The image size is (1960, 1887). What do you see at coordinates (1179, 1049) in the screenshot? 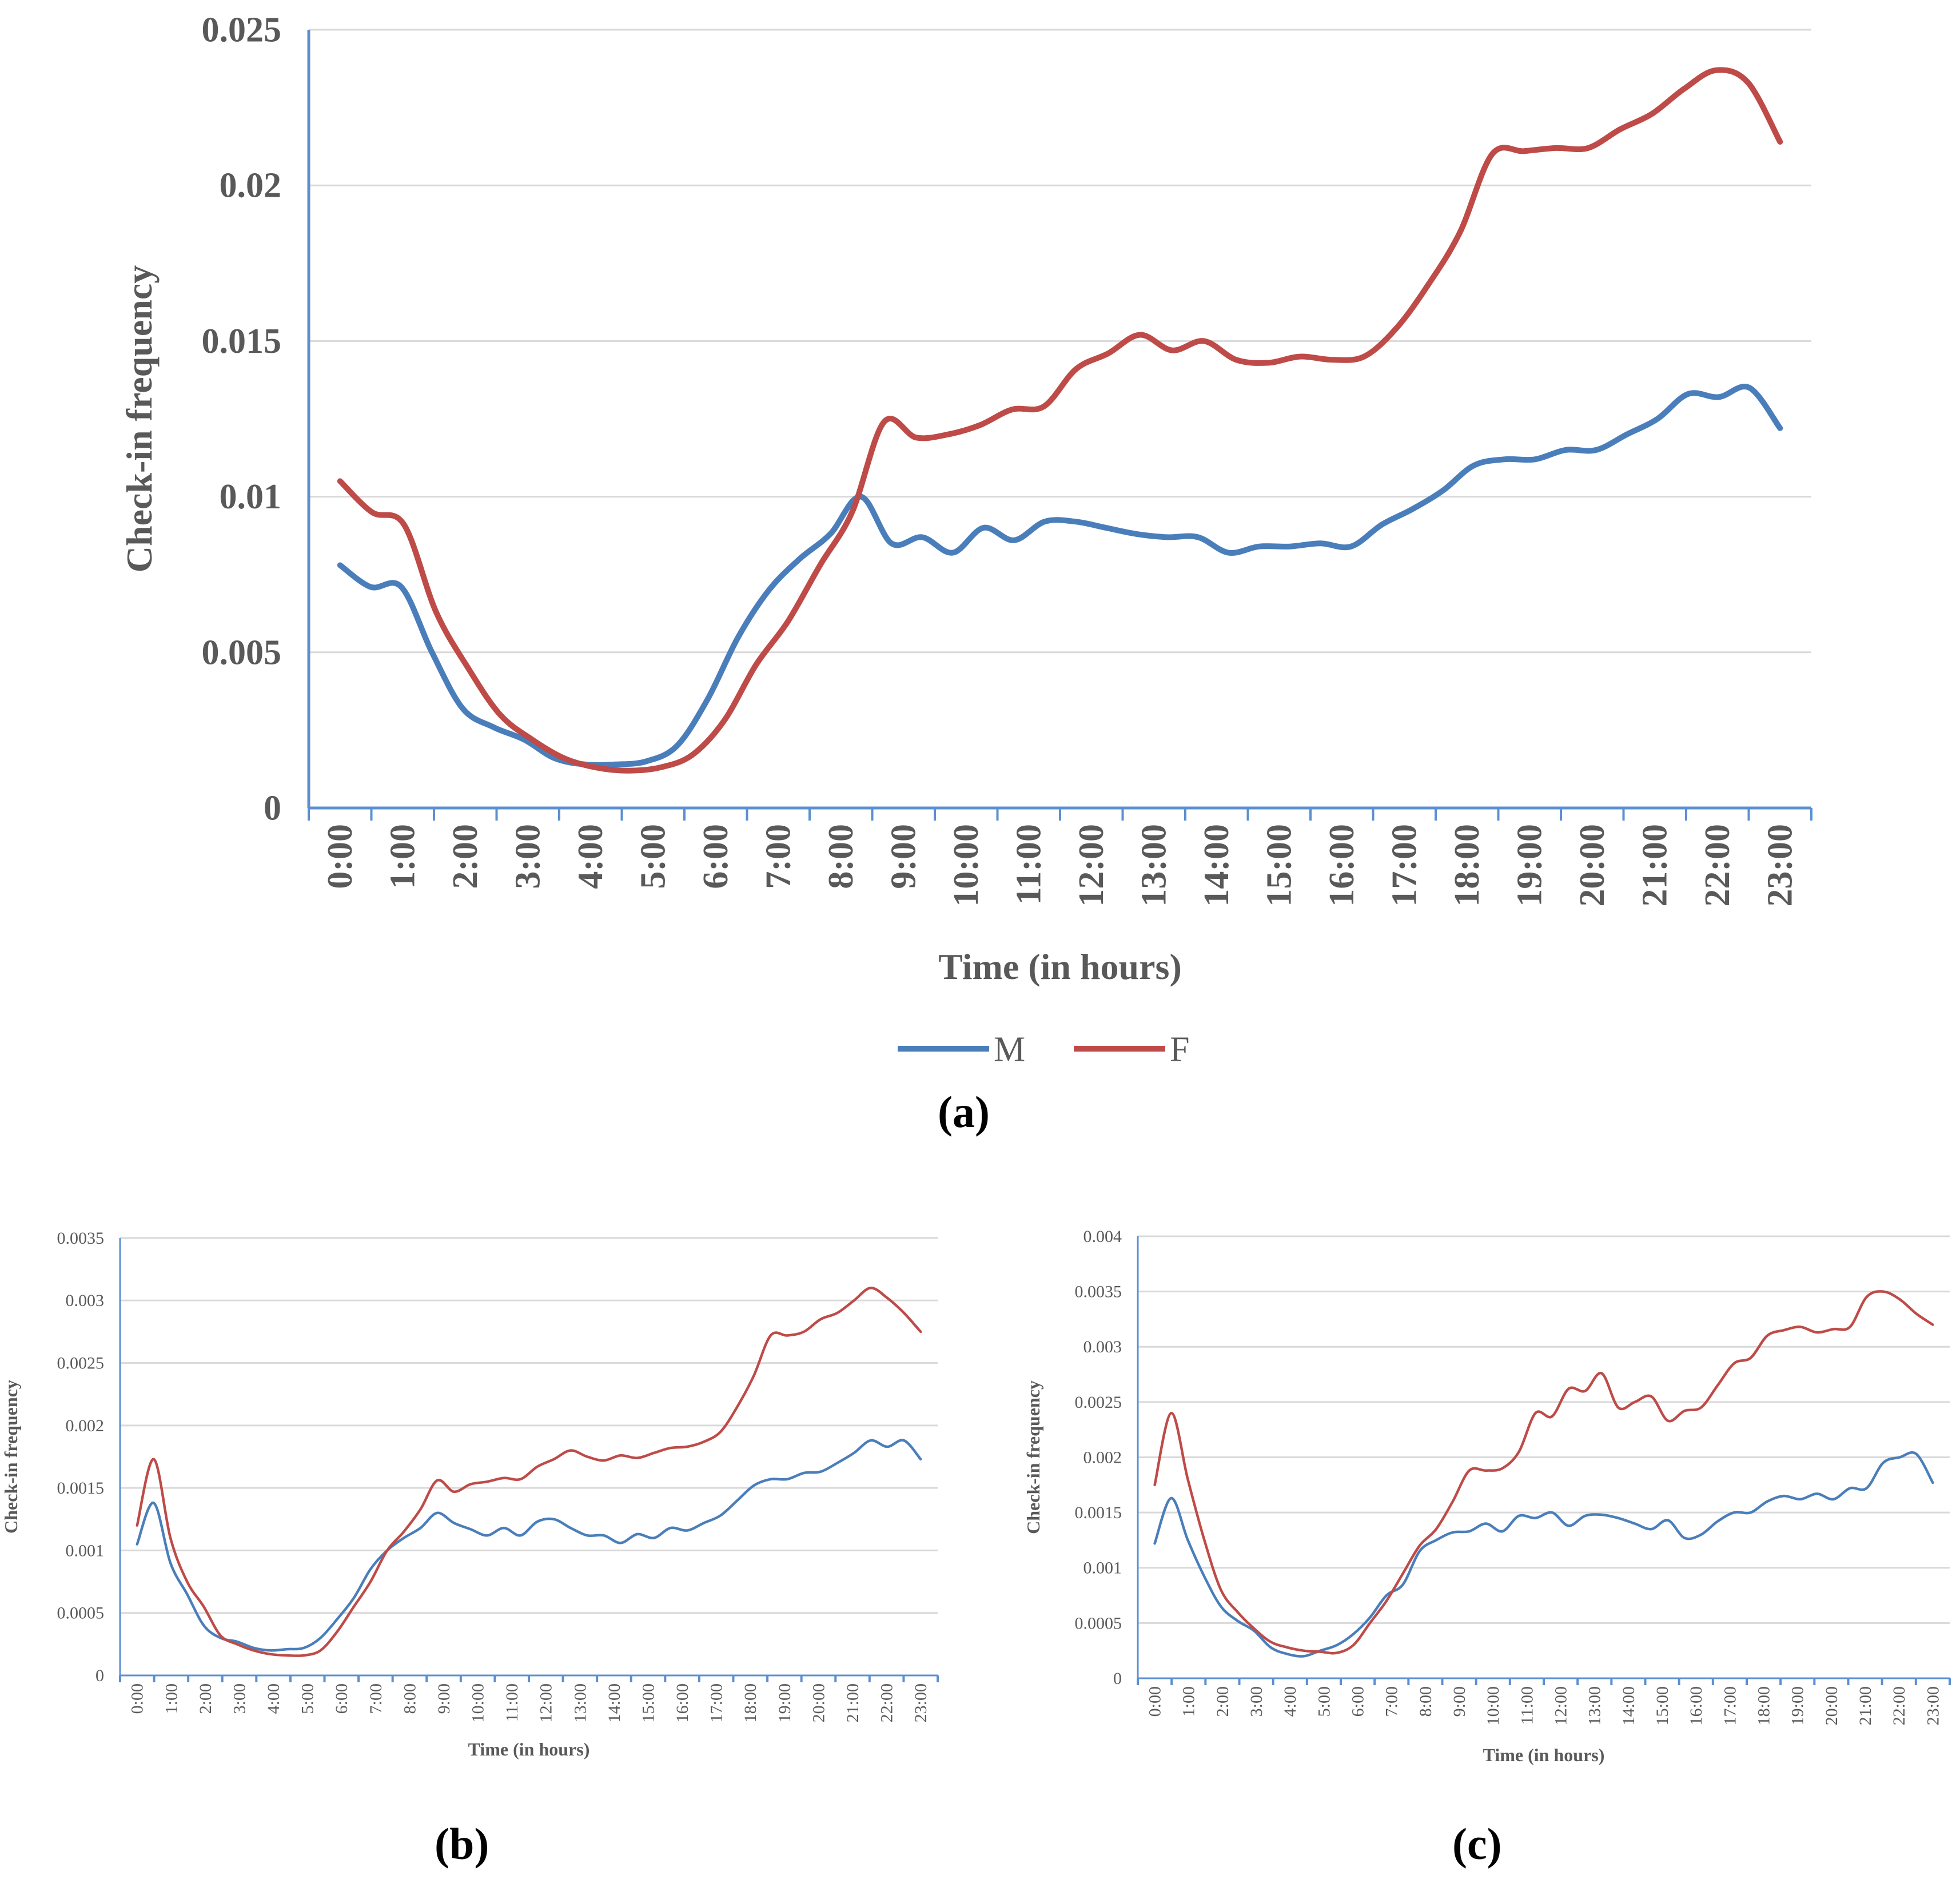
I see `legend-label-f: F` at bounding box center [1179, 1049].